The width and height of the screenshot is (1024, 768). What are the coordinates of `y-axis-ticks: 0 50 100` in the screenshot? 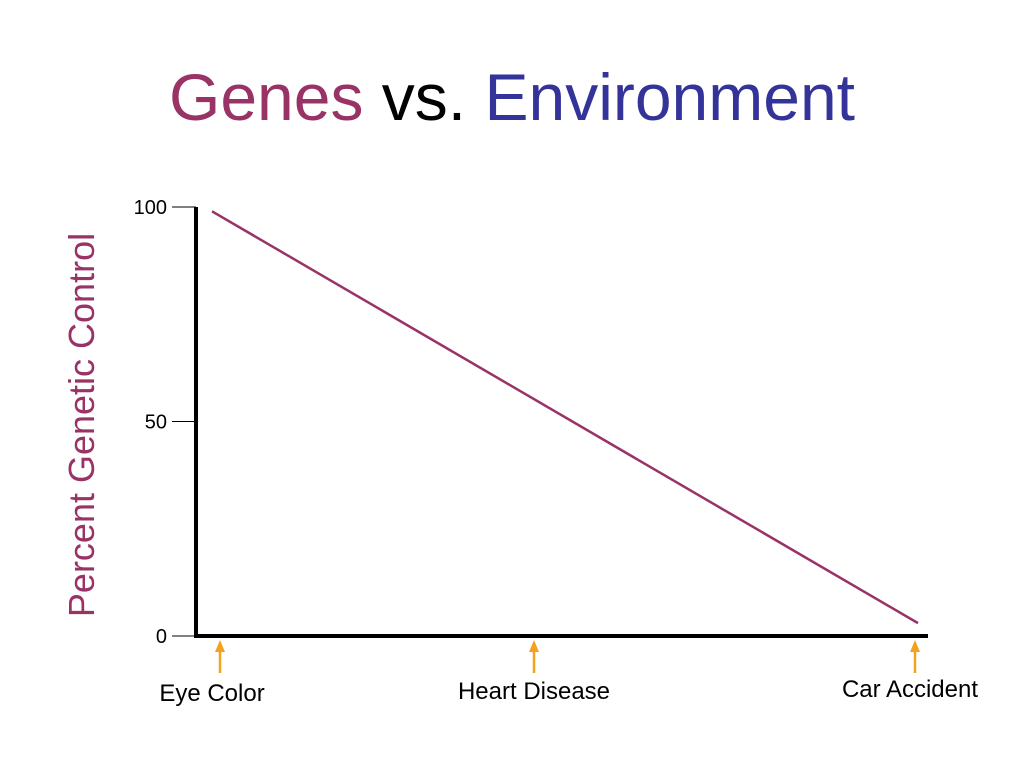 It's located at (165, 422).